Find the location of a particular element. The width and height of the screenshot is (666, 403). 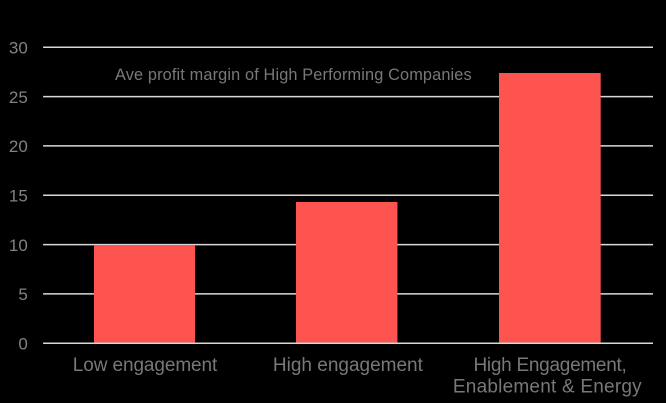

svg-text: 15 is located at coordinates (18, 196).